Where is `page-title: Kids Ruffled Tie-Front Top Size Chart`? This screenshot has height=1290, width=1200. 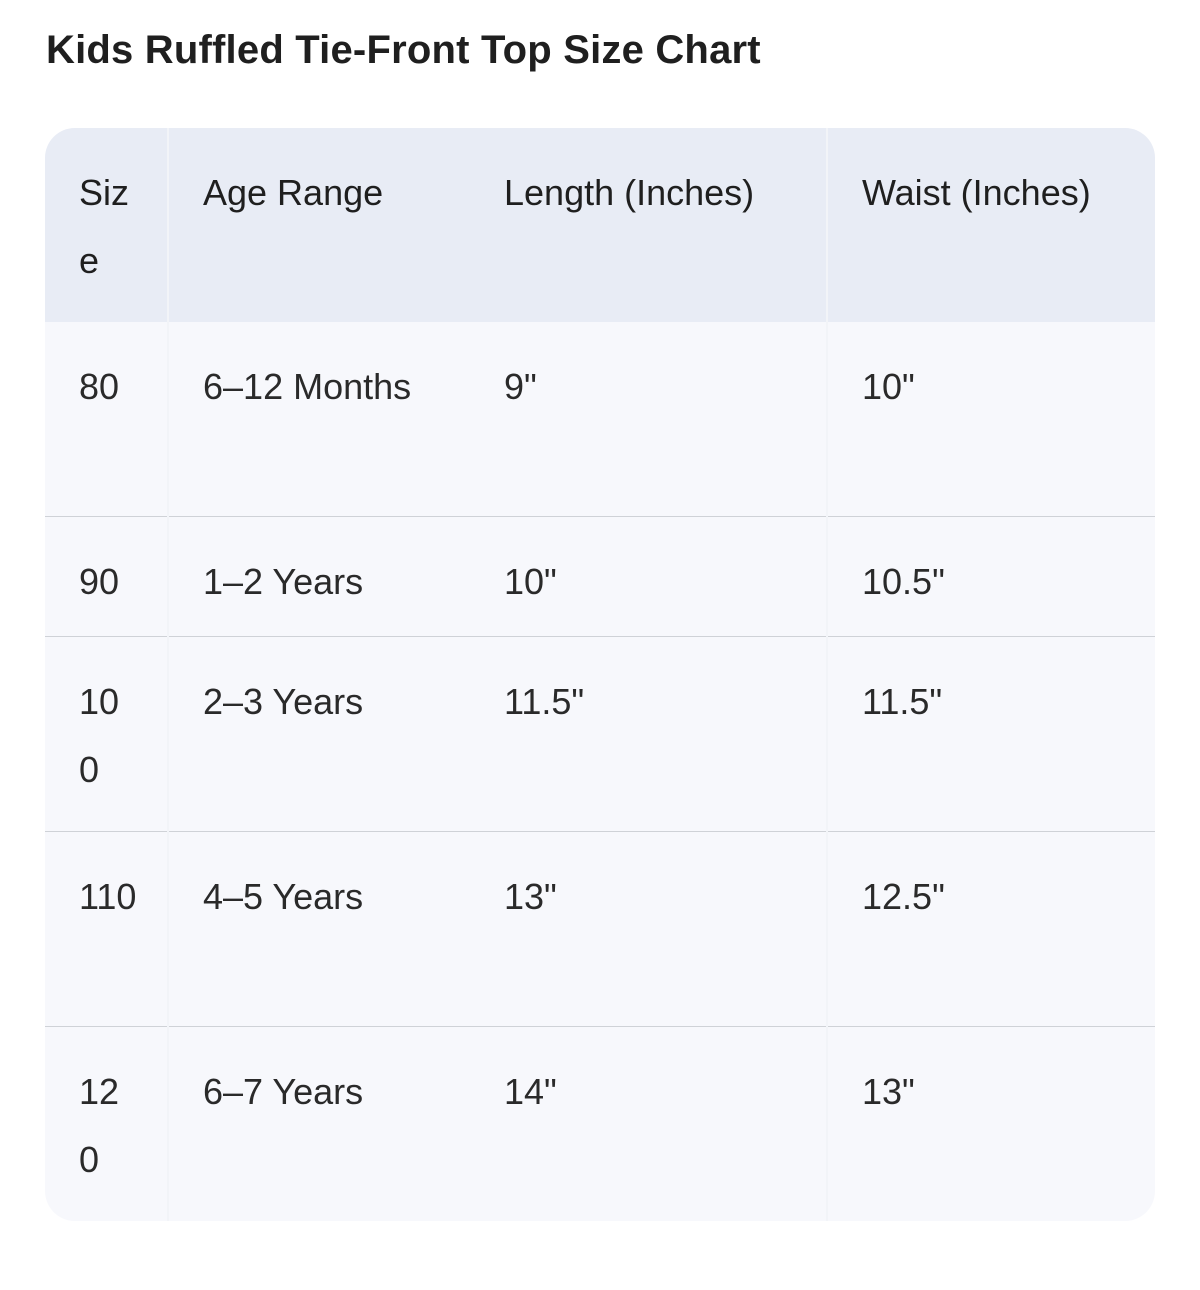
page-title: Kids Ruffled Tie-Front Top Size Chart is located at coordinates (403, 50).